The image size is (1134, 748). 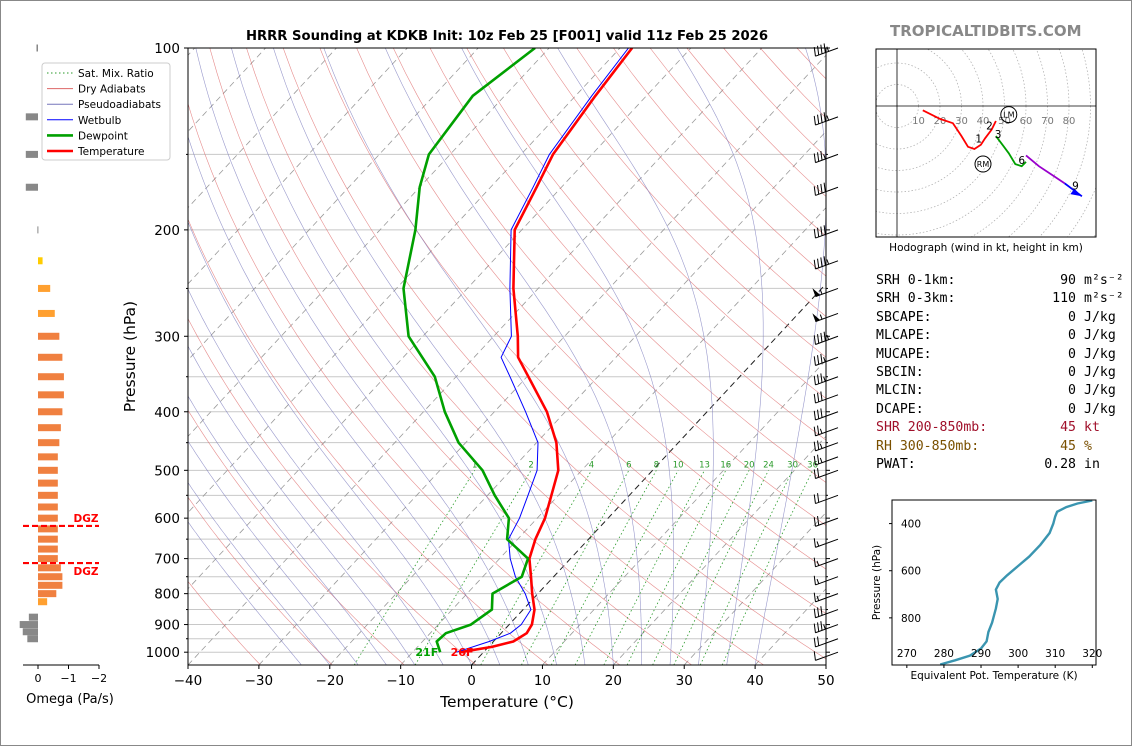 I want to click on mixing-ratio-label: 20, so click(x=749, y=465).